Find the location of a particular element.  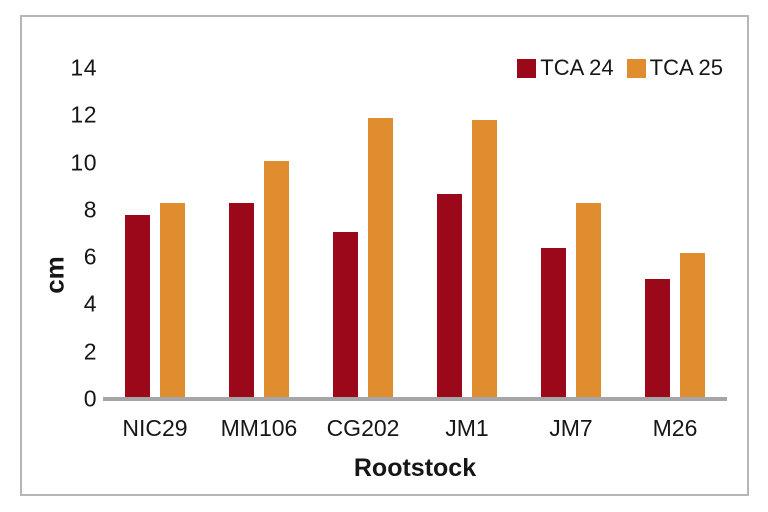

bar-tca-25-jm7 is located at coordinates (588, 300).